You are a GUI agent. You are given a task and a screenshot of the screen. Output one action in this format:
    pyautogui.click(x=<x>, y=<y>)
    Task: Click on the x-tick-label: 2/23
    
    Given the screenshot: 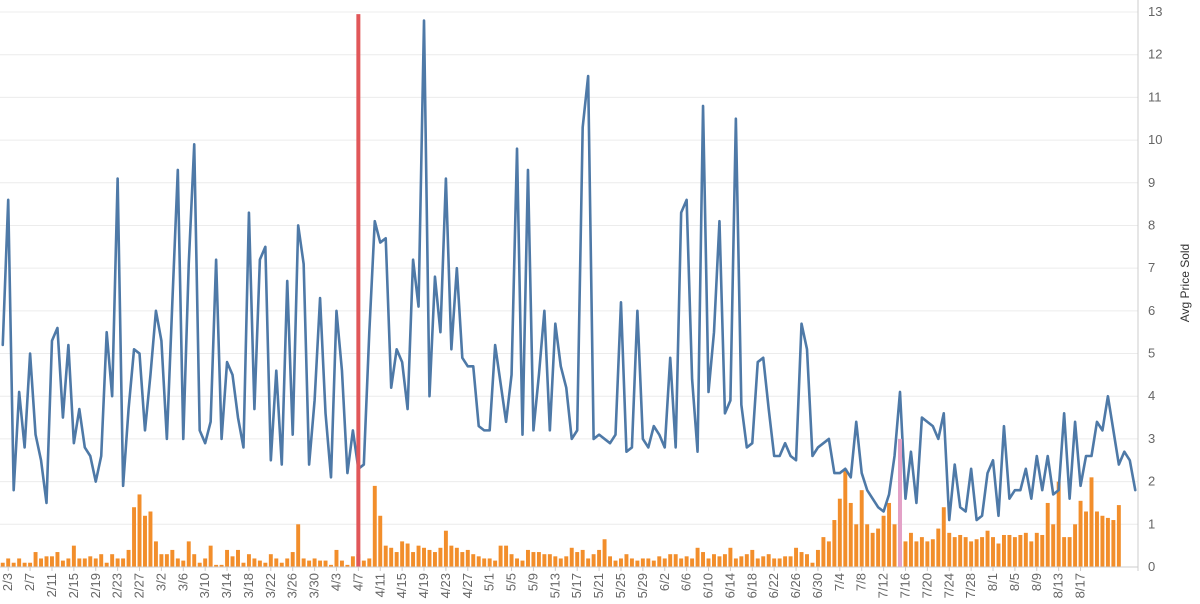 What is the action you would take?
    pyautogui.click(x=117, y=585)
    